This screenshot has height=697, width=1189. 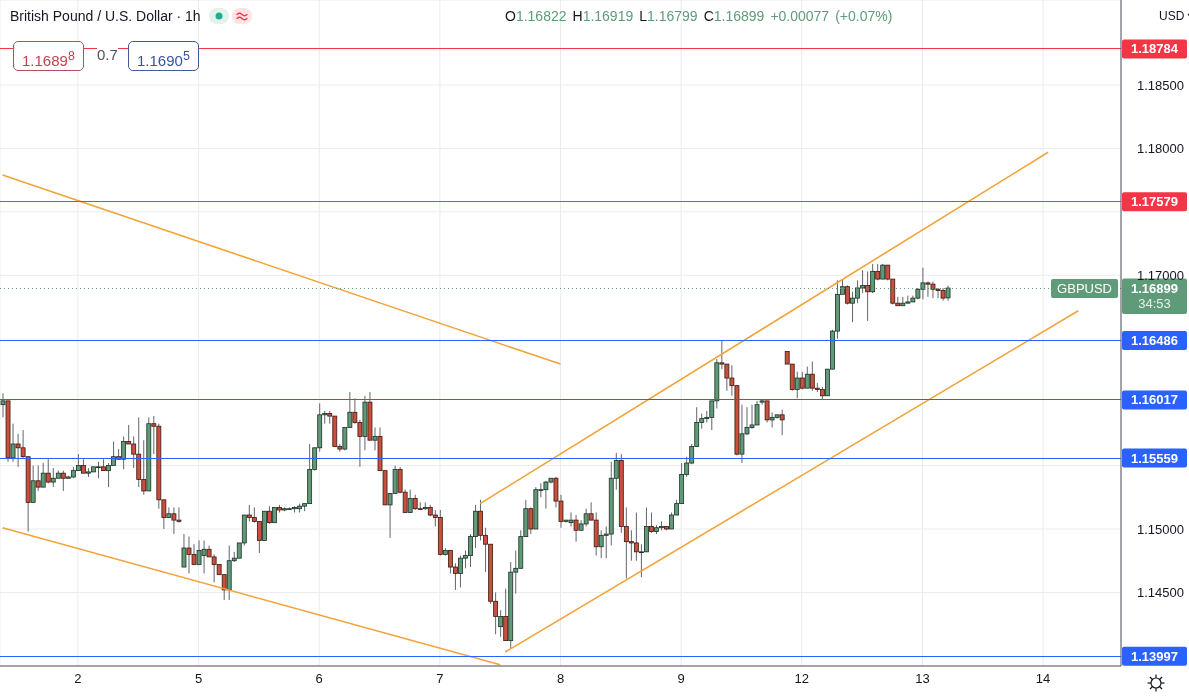 I want to click on x-tick-label: 5, so click(x=198, y=679).